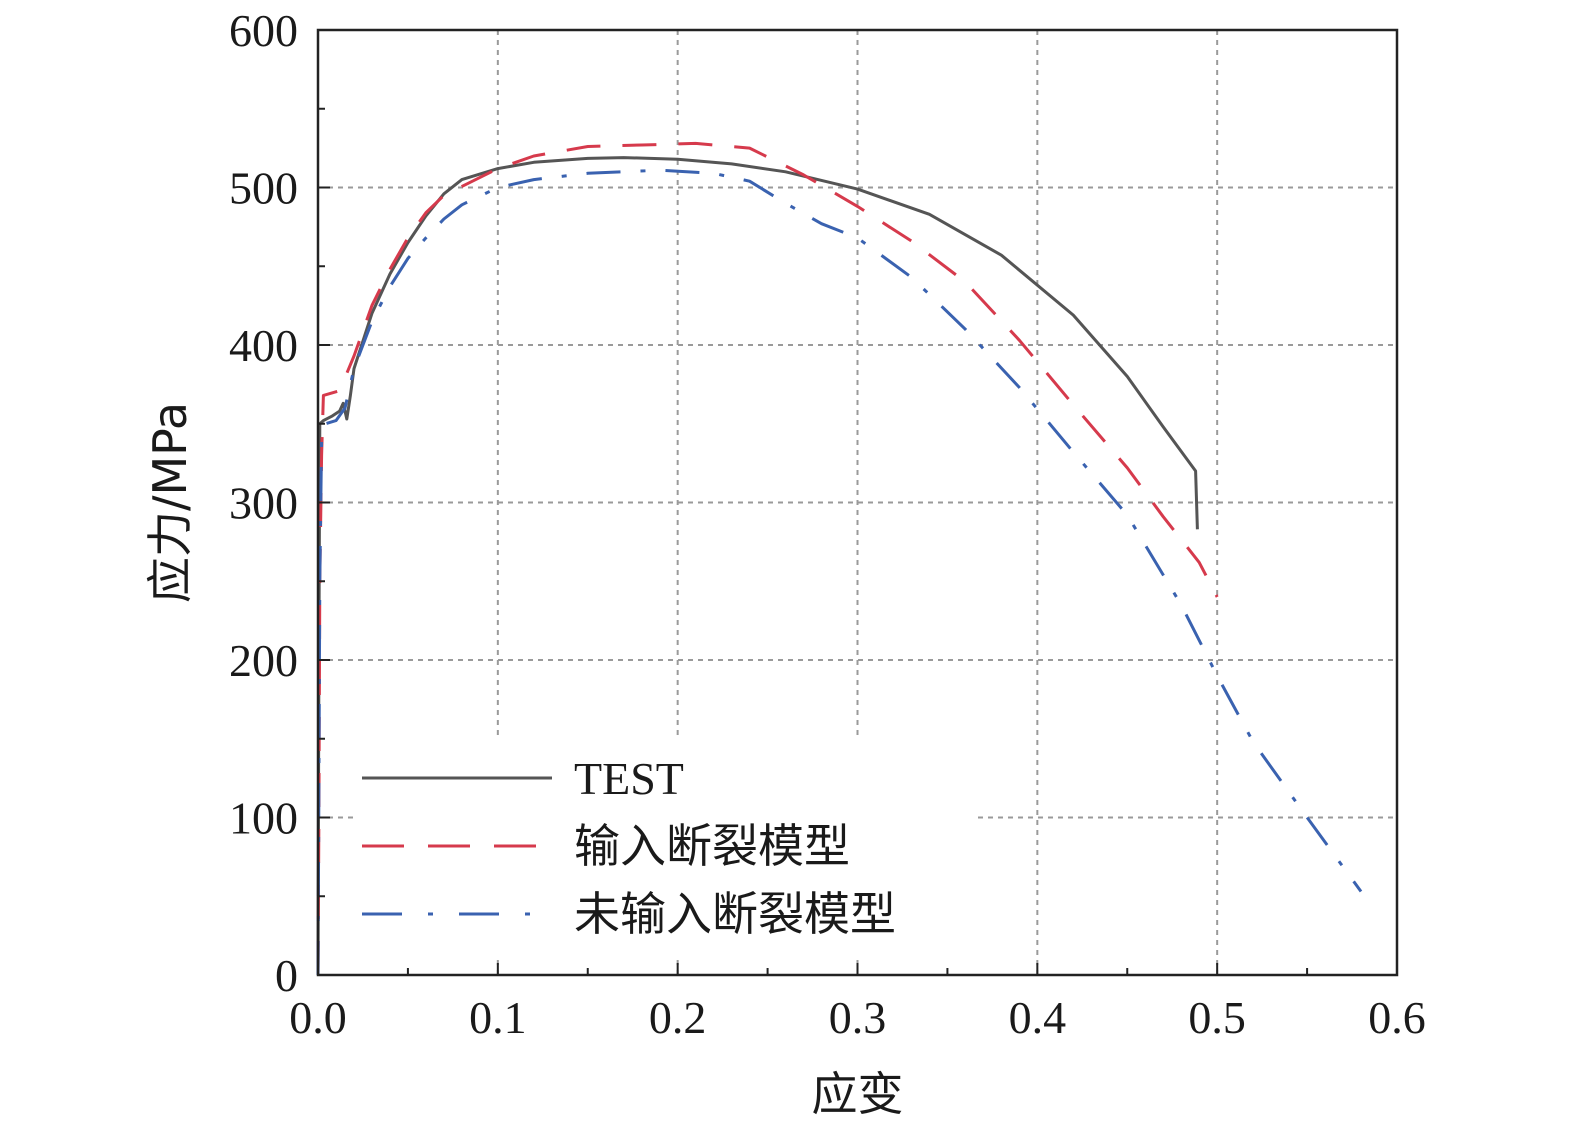 This screenshot has height=1132, width=1575. Describe the element at coordinates (263, 503) in the screenshot. I see `y-tick-label: 300` at that location.